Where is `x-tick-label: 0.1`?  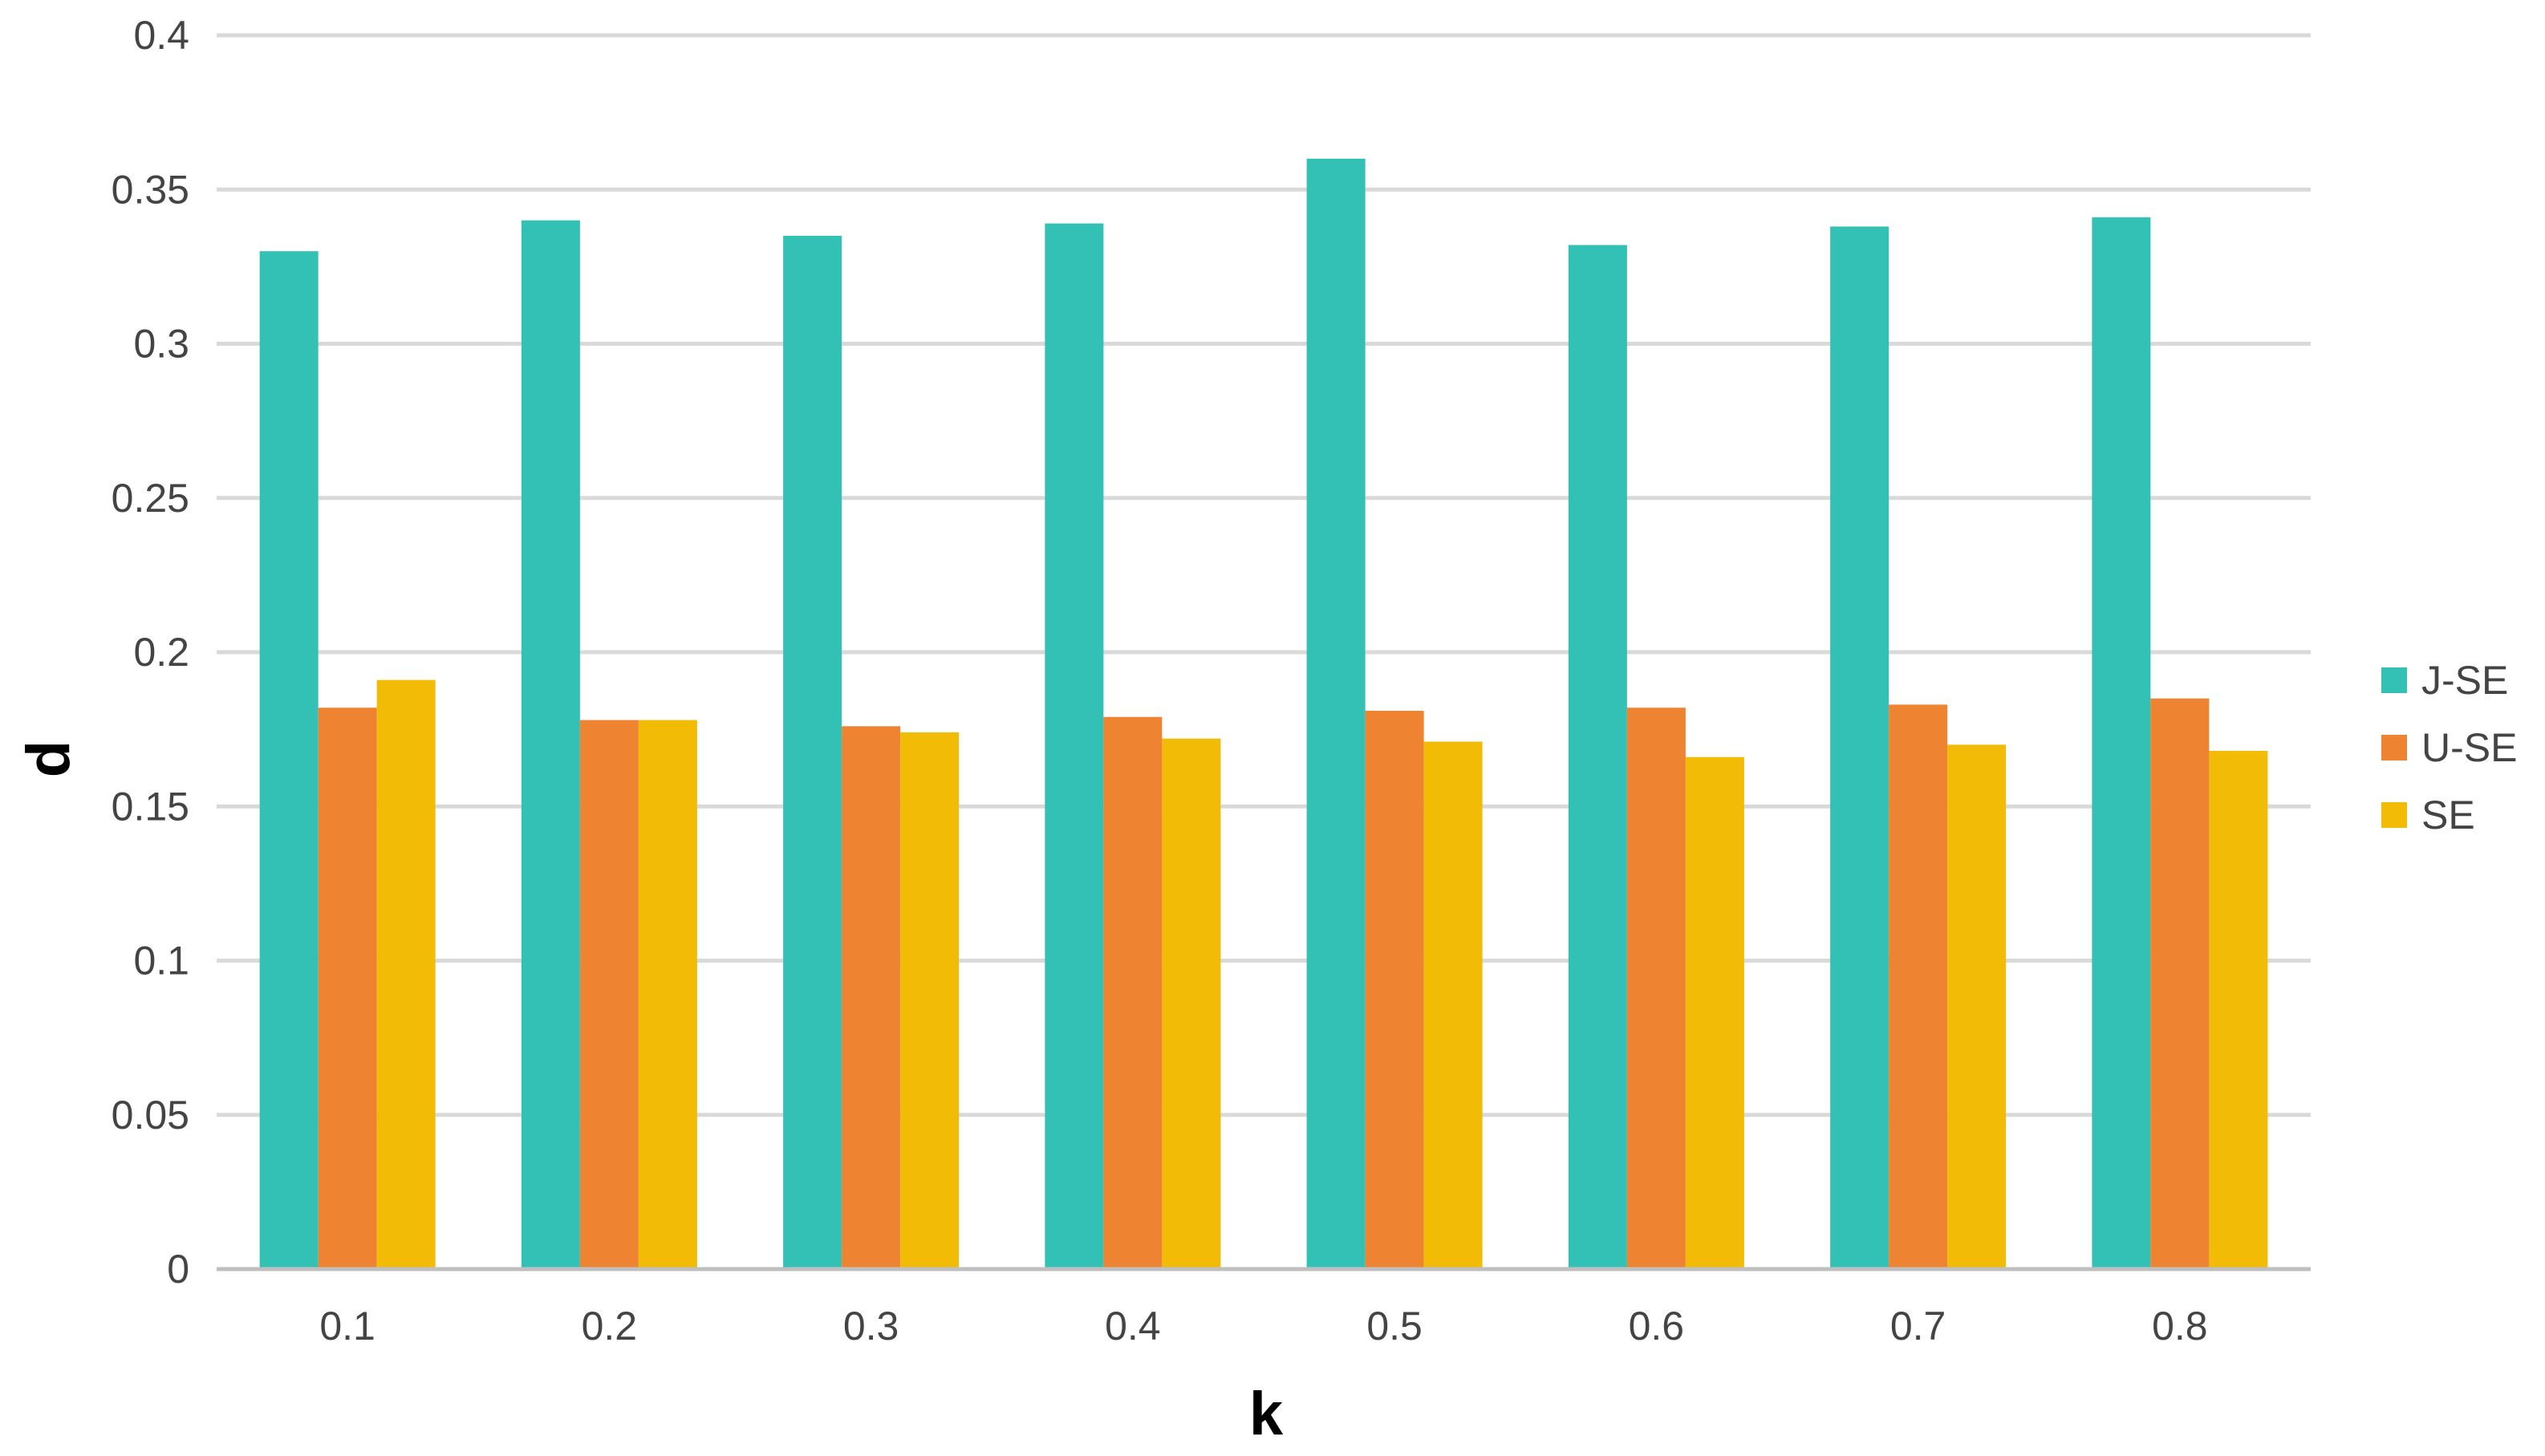 x-tick-label: 0.1 is located at coordinates (347, 1326).